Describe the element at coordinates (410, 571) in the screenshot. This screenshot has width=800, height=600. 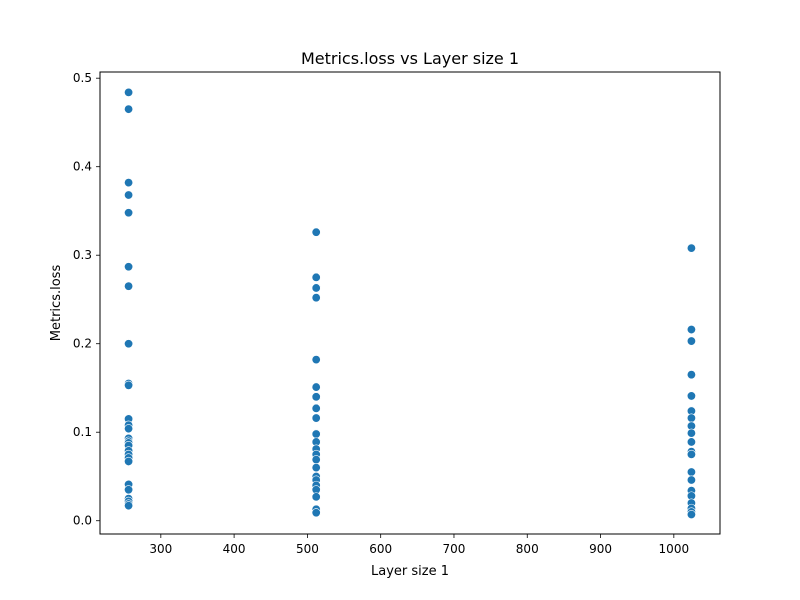
I see `x-axis-label: Layer size 1` at that location.